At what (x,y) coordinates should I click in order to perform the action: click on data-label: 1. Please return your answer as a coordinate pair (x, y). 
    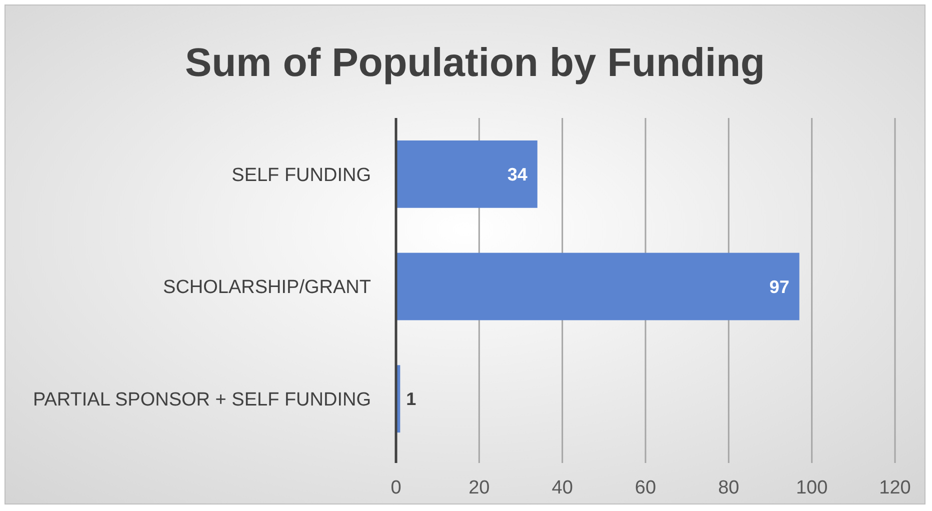
    Looking at the image, I should click on (411, 399).